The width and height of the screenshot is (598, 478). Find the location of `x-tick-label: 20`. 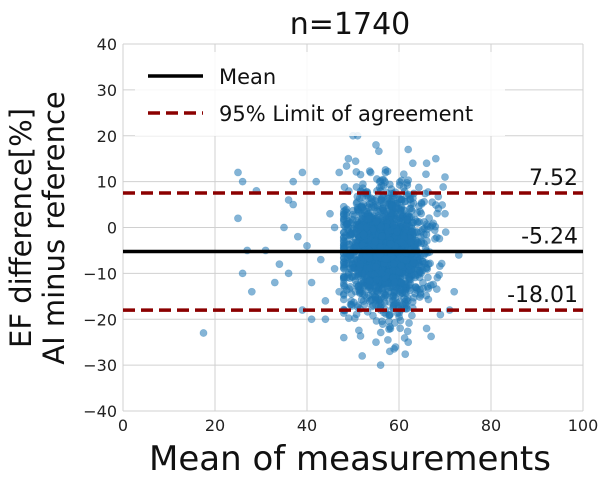

x-tick-label: 20 is located at coordinates (215, 425).